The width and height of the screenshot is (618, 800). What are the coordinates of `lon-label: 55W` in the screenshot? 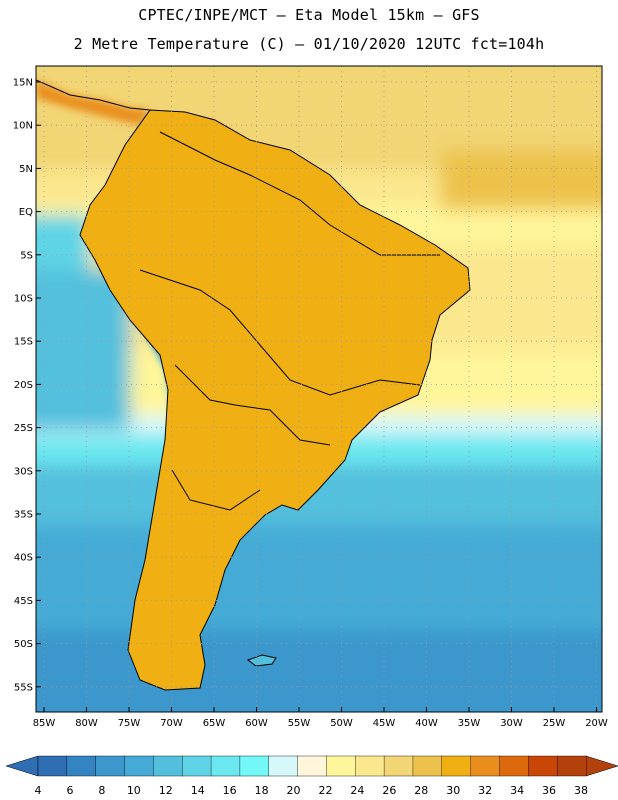 It's located at (299, 723).